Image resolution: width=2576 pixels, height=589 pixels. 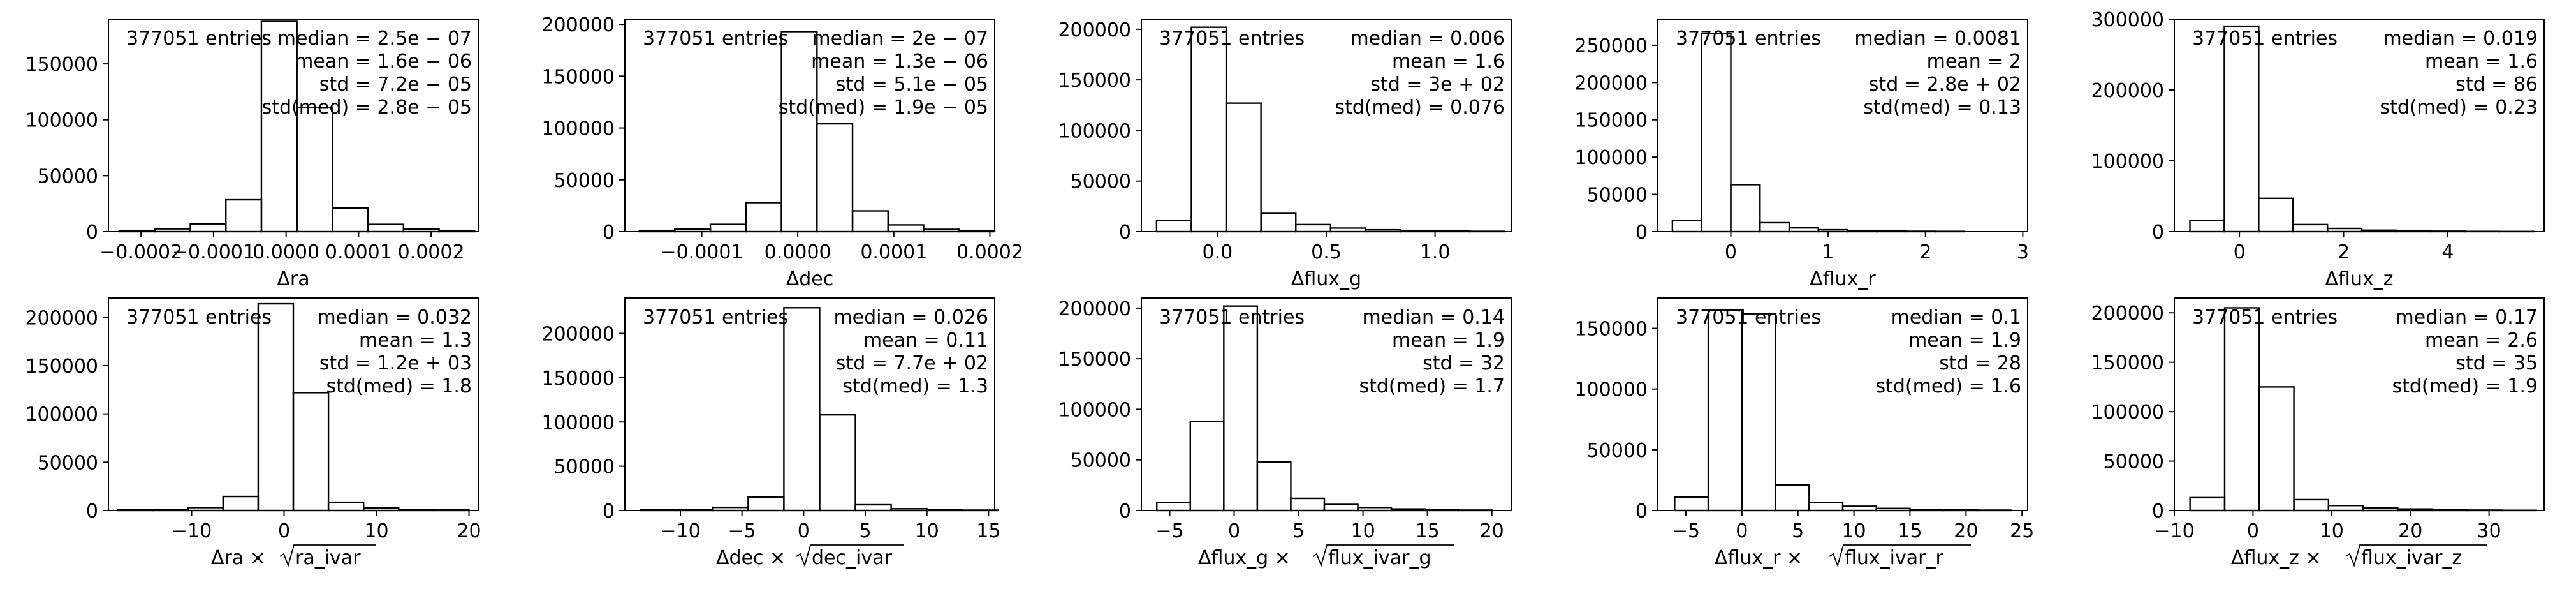 What do you see at coordinates (1937, 38) in the screenshot?
I see `stats-annotation-line: median = 0.0081` at bounding box center [1937, 38].